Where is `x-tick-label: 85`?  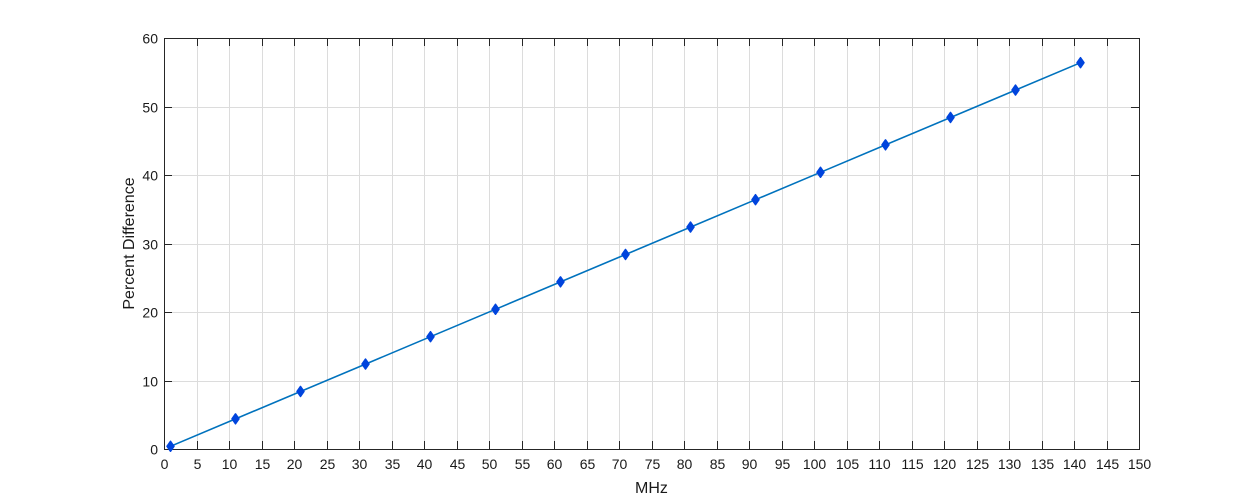
x-tick-label: 85 is located at coordinates (718, 464).